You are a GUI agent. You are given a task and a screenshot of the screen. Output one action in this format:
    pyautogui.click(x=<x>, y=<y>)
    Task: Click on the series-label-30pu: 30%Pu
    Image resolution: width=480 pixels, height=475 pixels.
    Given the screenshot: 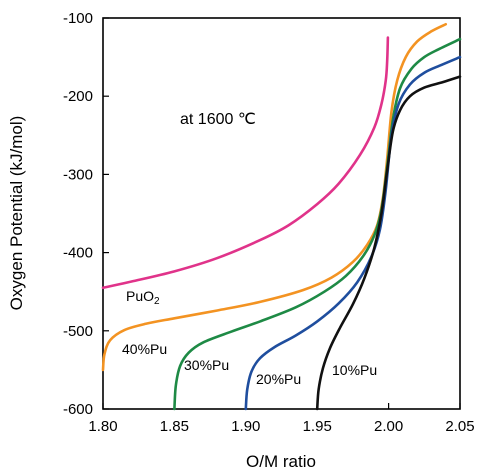 What is the action you would take?
    pyautogui.click(x=206, y=365)
    